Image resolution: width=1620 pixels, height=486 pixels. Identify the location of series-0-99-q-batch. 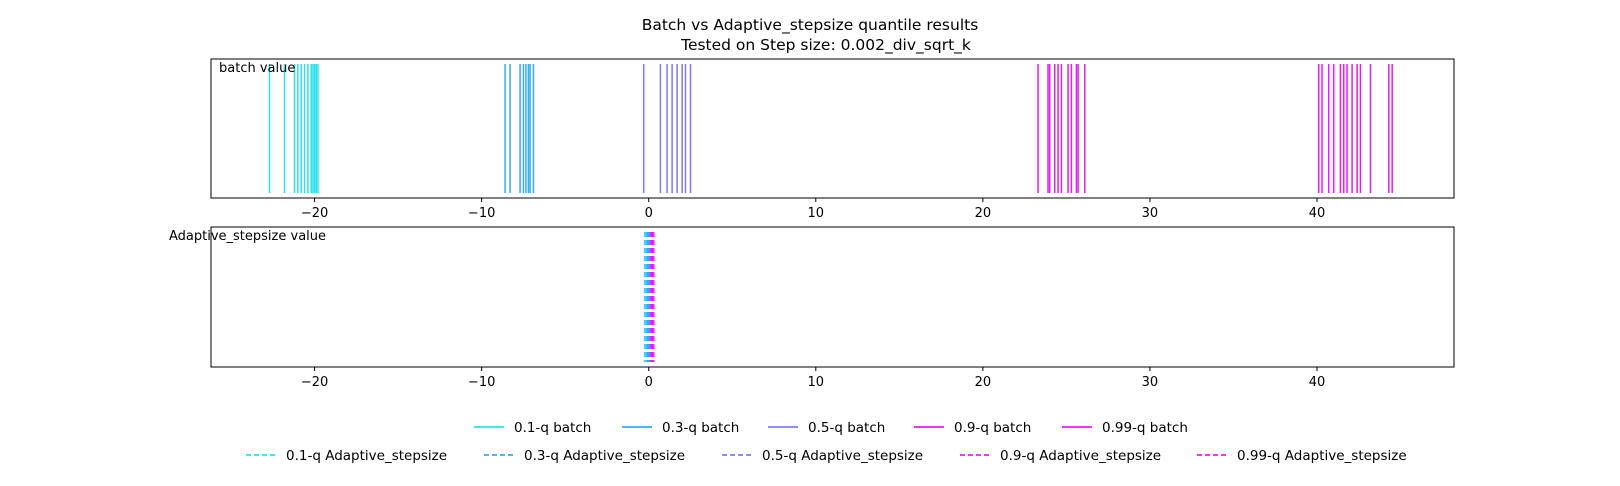
(1355, 128).